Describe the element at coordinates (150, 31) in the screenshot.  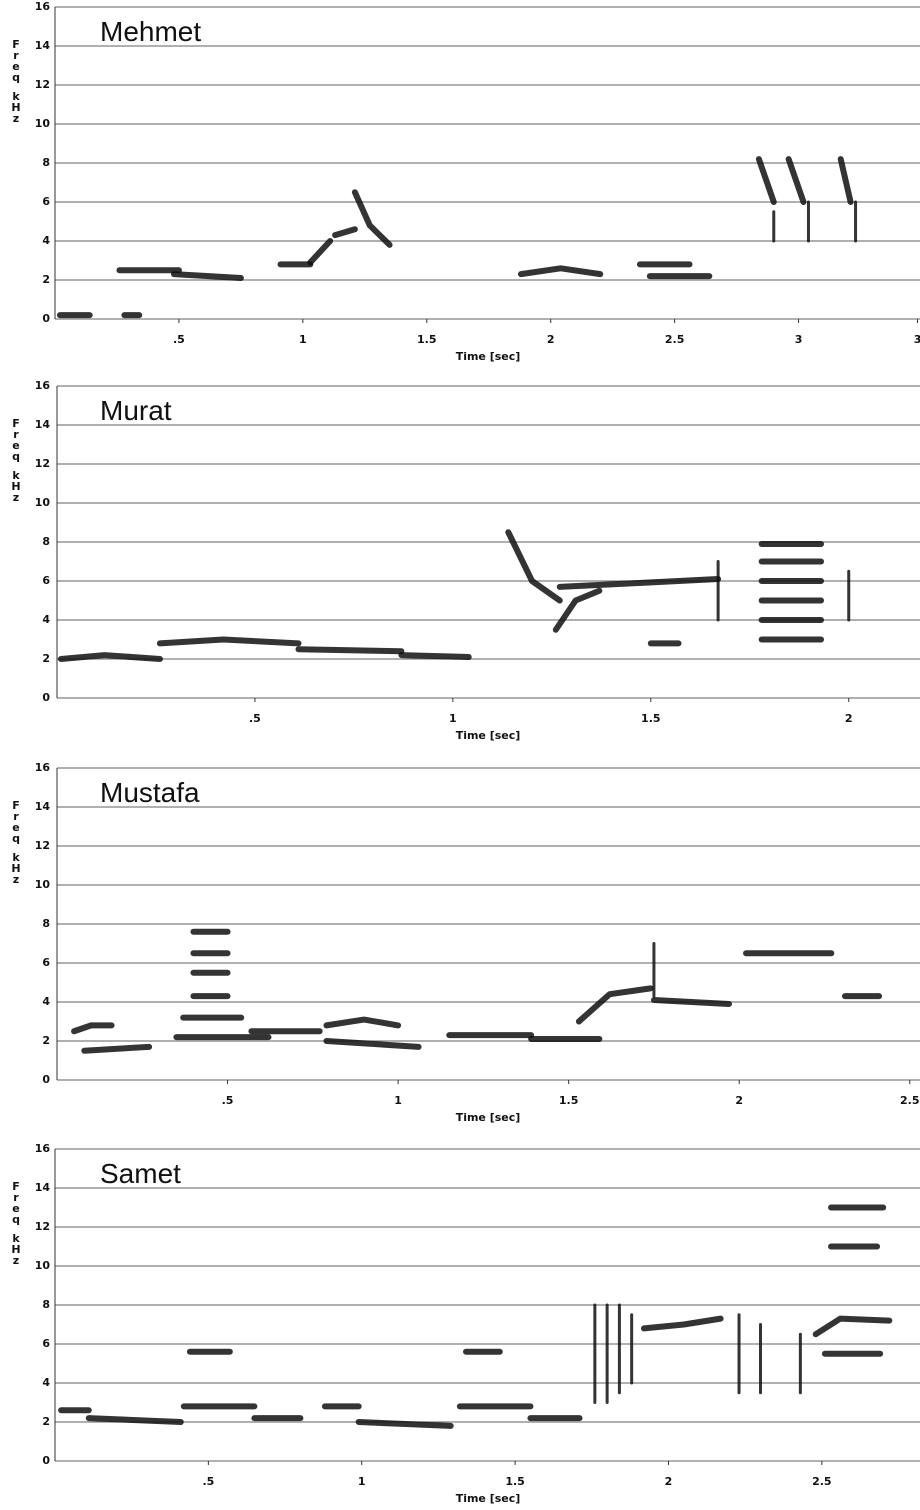
I see `panel-title: Mehmet` at that location.